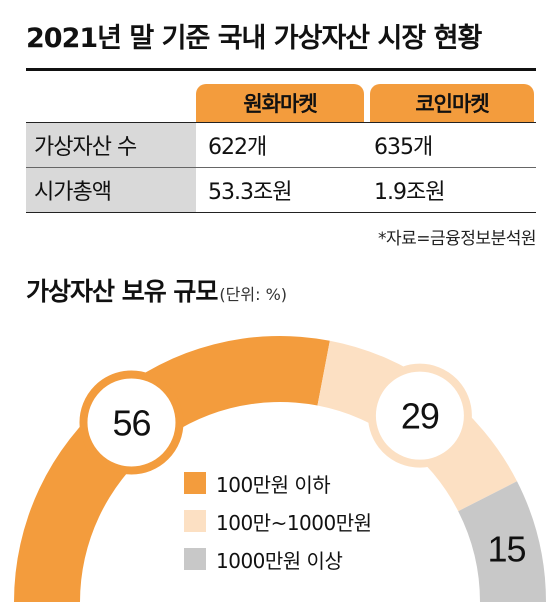  What do you see at coordinates (111, 145) in the screenshot?
I see `row-label-asset-count: 가상자산 수` at bounding box center [111, 145].